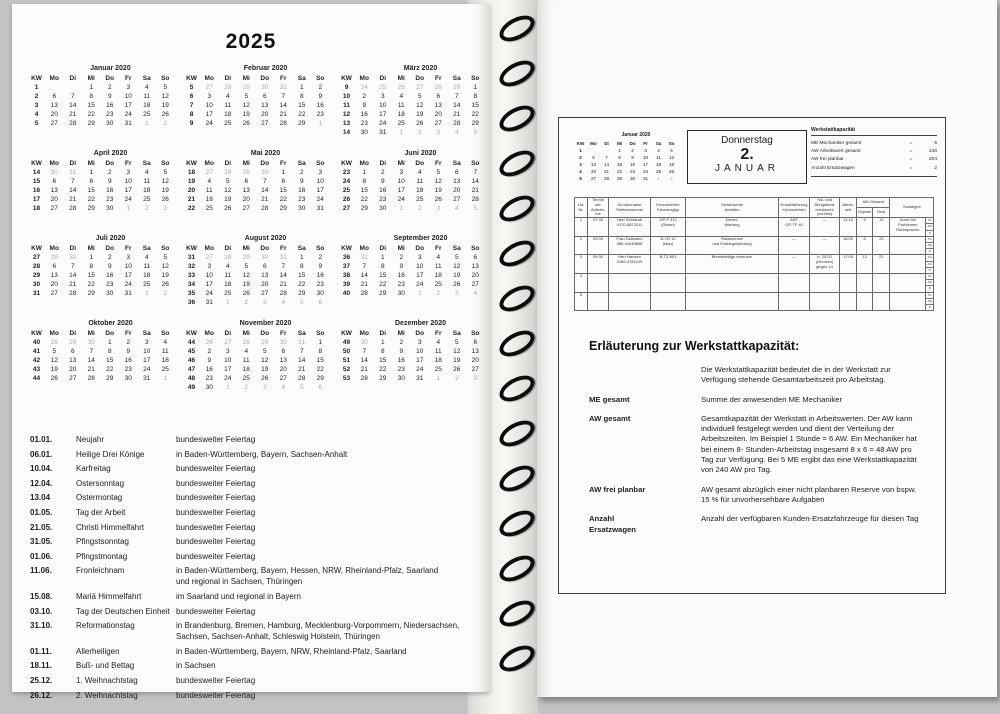  What do you see at coordinates (36, 293) in the screenshot?
I see `week-number: 31` at bounding box center [36, 293].